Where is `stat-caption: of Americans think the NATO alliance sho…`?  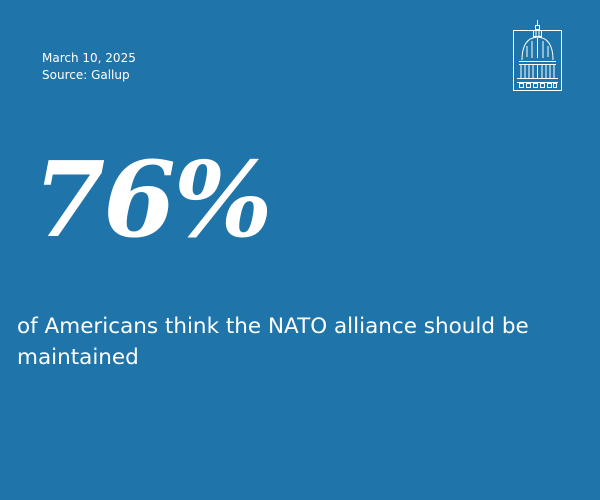
stat-caption: of Americans think the NATO alliance sho… is located at coordinates (273, 342).